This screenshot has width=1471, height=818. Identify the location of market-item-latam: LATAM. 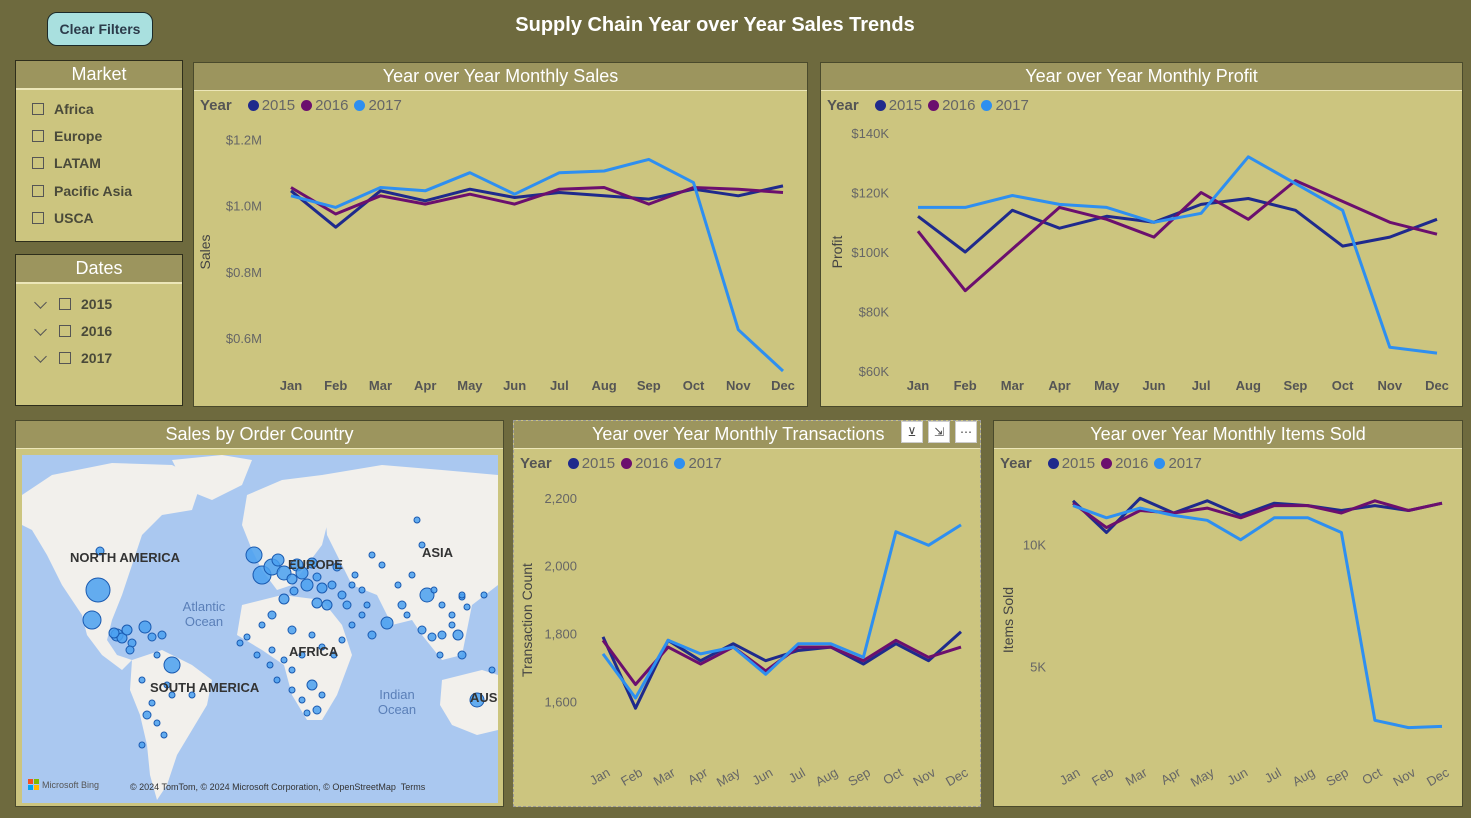
(66, 163).